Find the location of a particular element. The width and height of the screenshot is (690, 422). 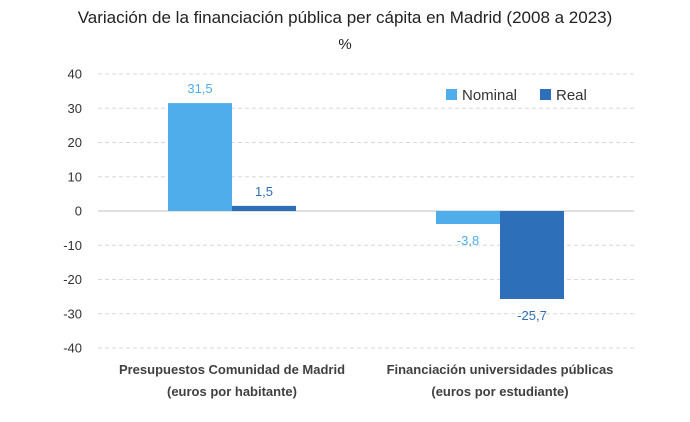

y-tick-label: 30 is located at coordinates (75, 108).